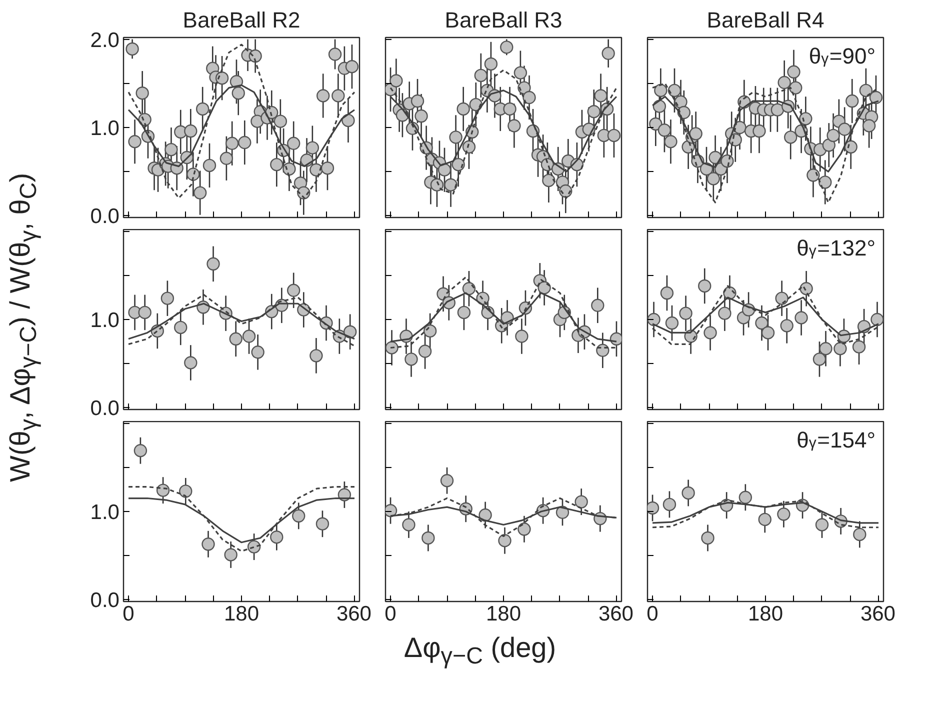 The height and width of the screenshot is (703, 943). I want to click on annotation: θγ=90°, so click(842, 56).